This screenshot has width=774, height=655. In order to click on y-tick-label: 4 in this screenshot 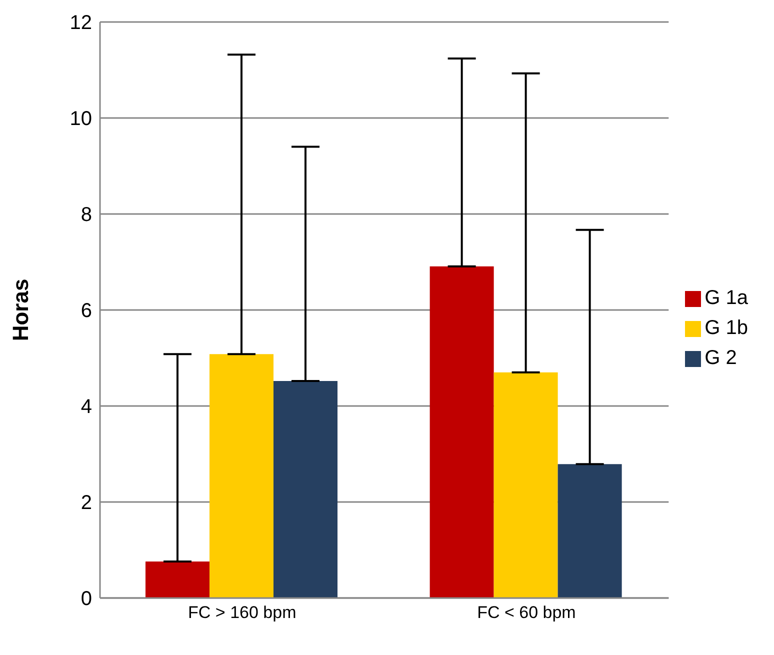, I will do `click(86, 407)`.